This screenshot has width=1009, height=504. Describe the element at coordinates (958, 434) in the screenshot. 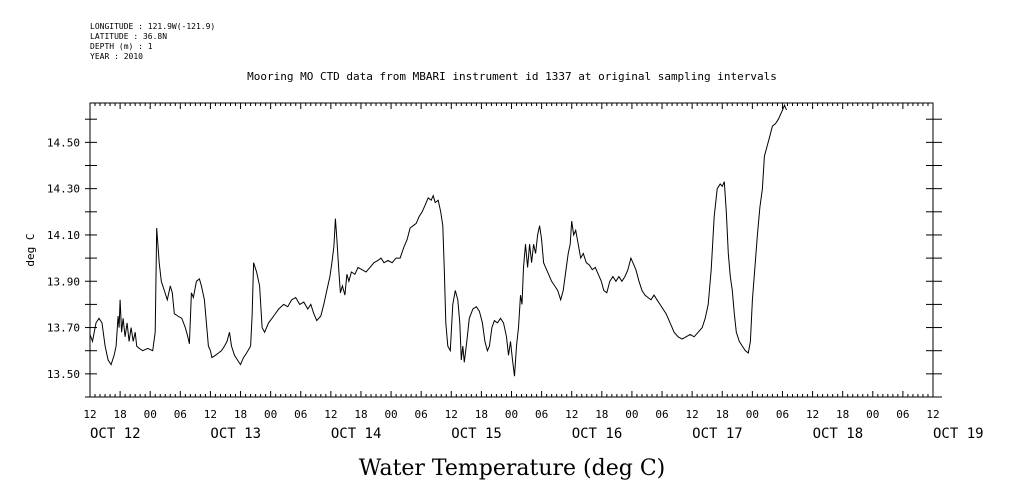

I see `day-label: OCT 19` at that location.